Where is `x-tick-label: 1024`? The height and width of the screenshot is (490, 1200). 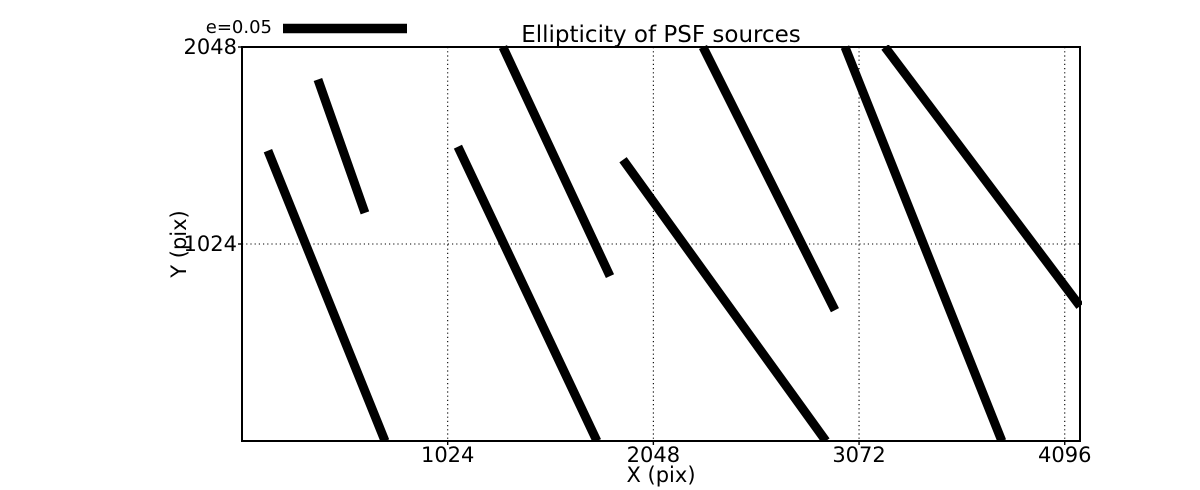
x-tick-label: 1024 is located at coordinates (447, 455).